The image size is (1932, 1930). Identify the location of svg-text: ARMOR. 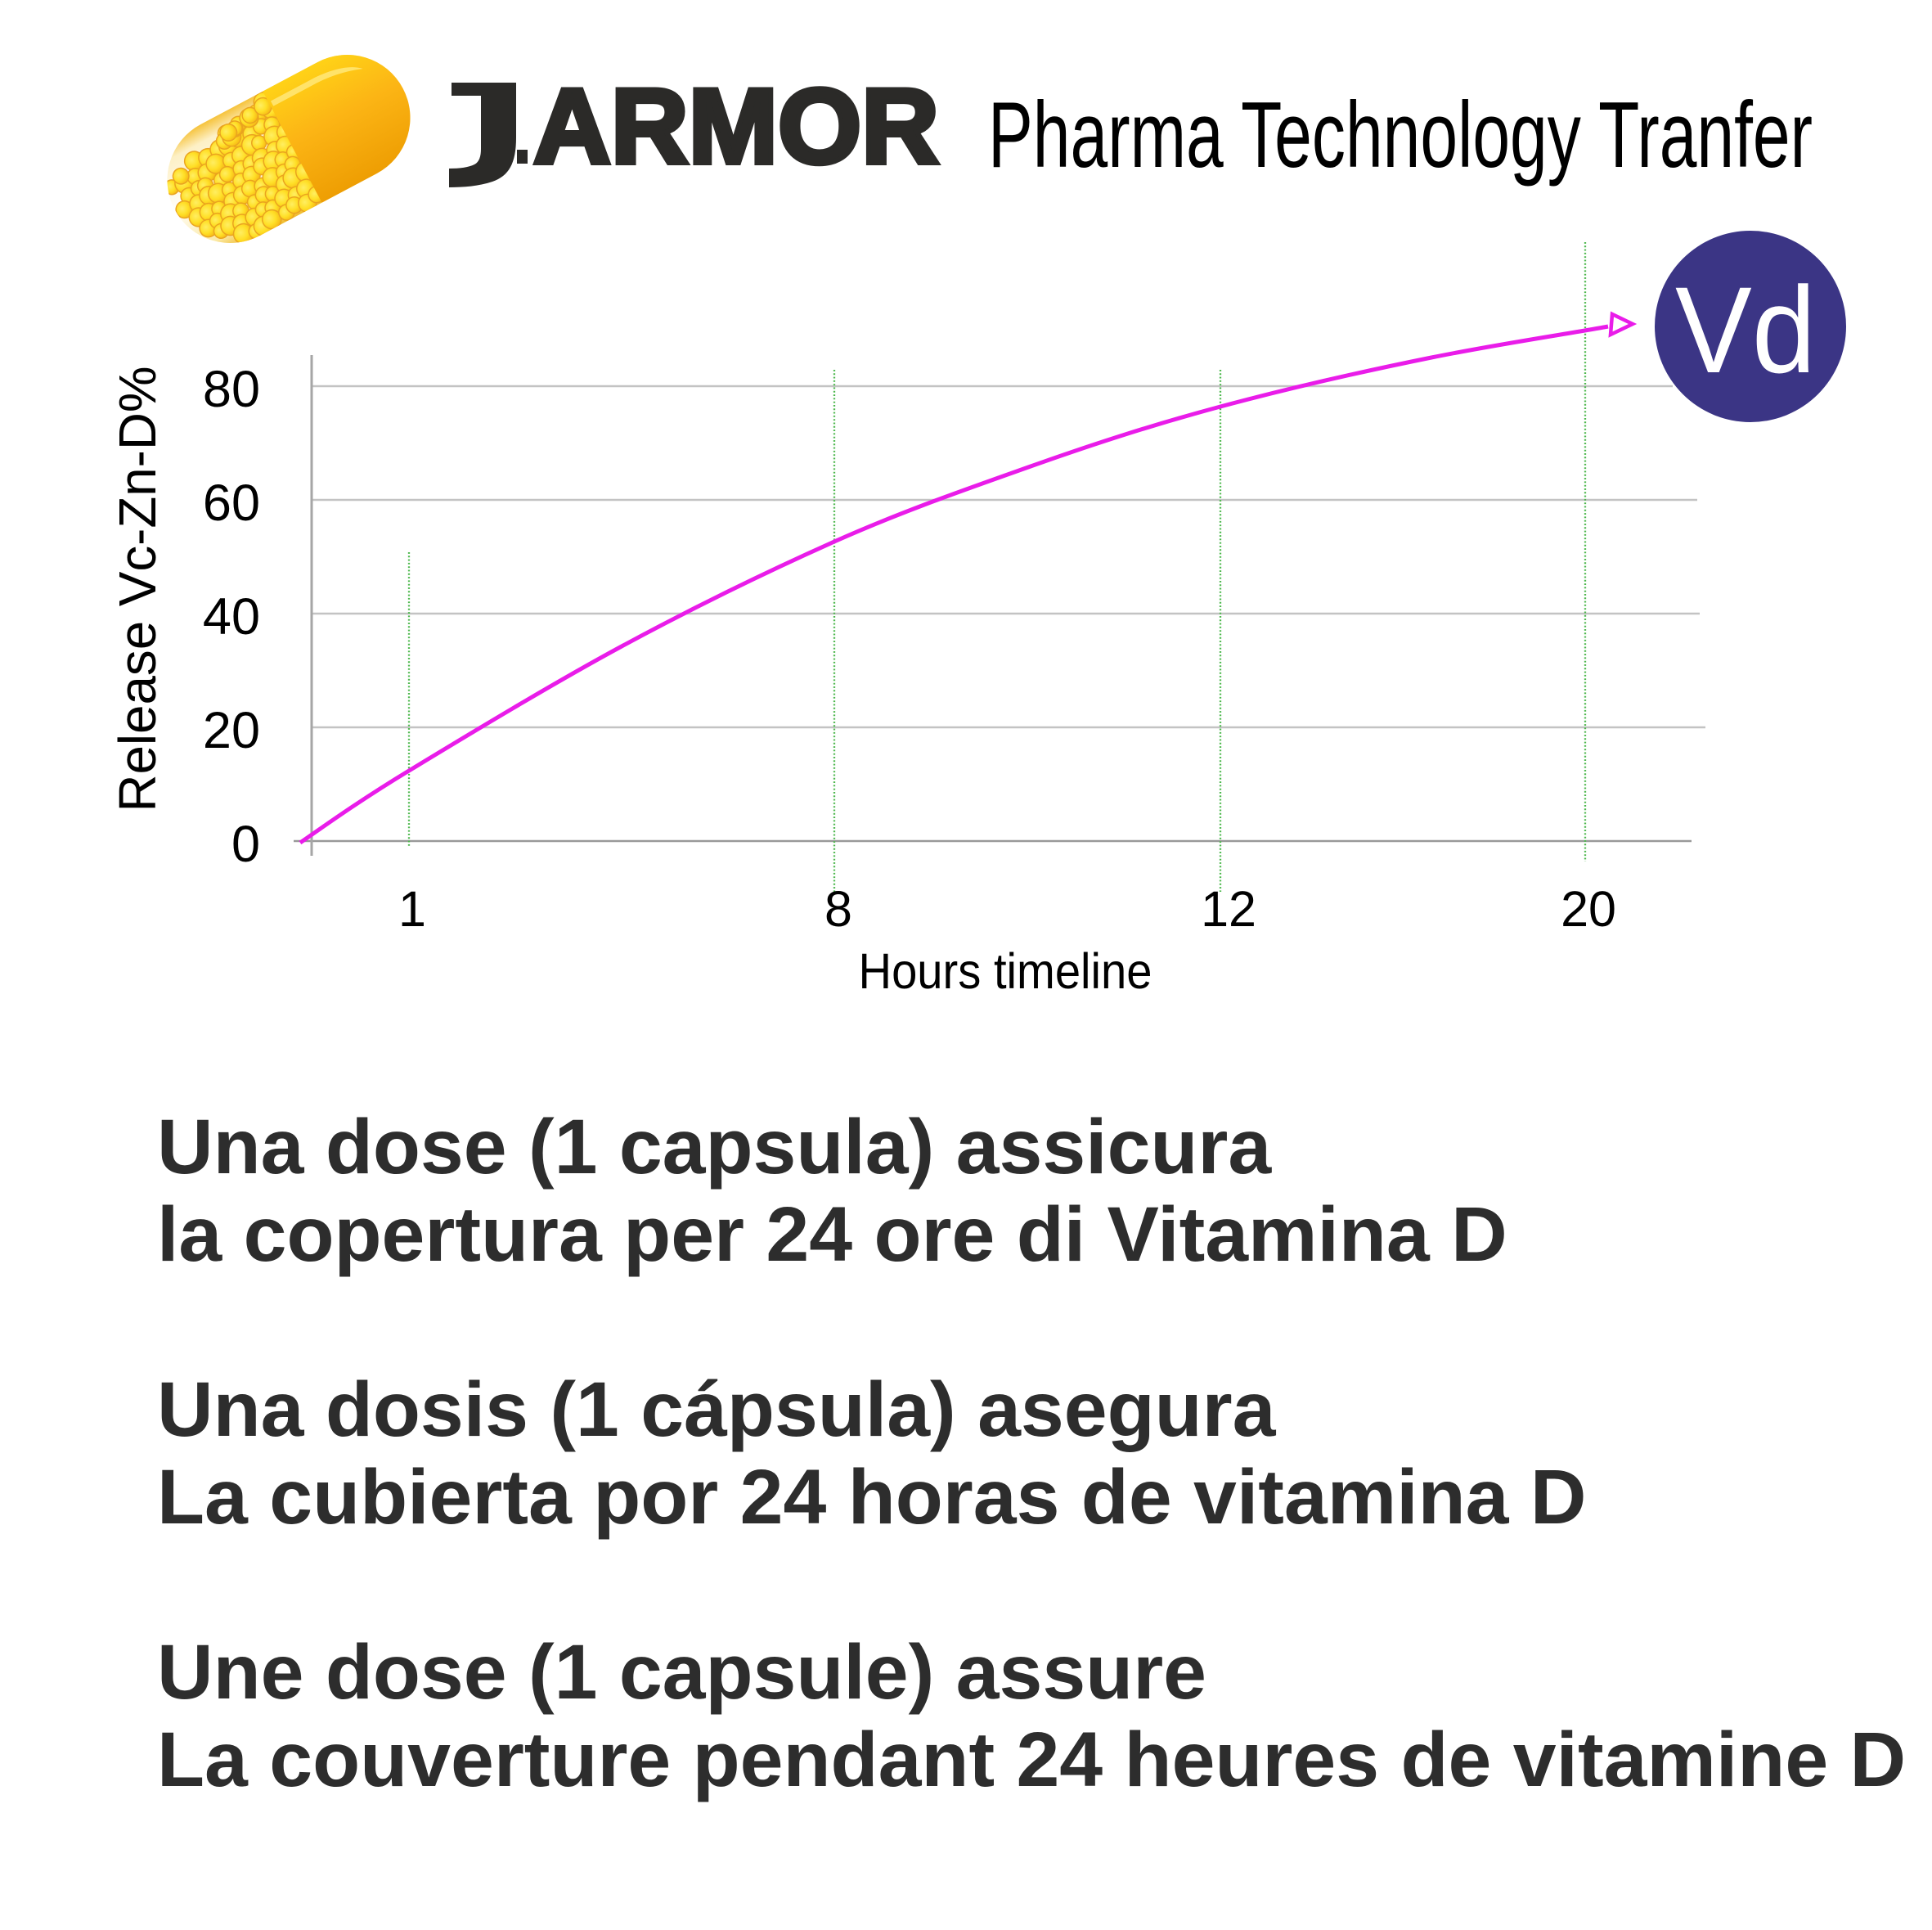
(736, 126).